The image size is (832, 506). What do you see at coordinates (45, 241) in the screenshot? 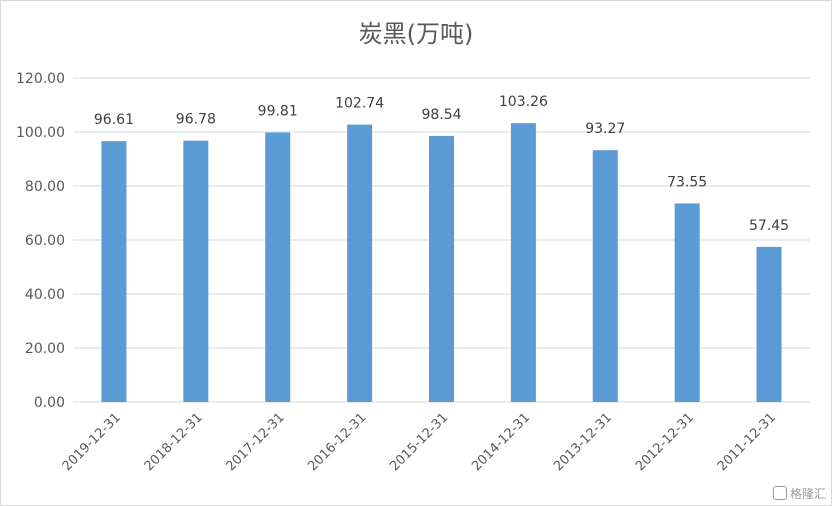
I see `y-tick-label: 60.00` at bounding box center [45, 241].